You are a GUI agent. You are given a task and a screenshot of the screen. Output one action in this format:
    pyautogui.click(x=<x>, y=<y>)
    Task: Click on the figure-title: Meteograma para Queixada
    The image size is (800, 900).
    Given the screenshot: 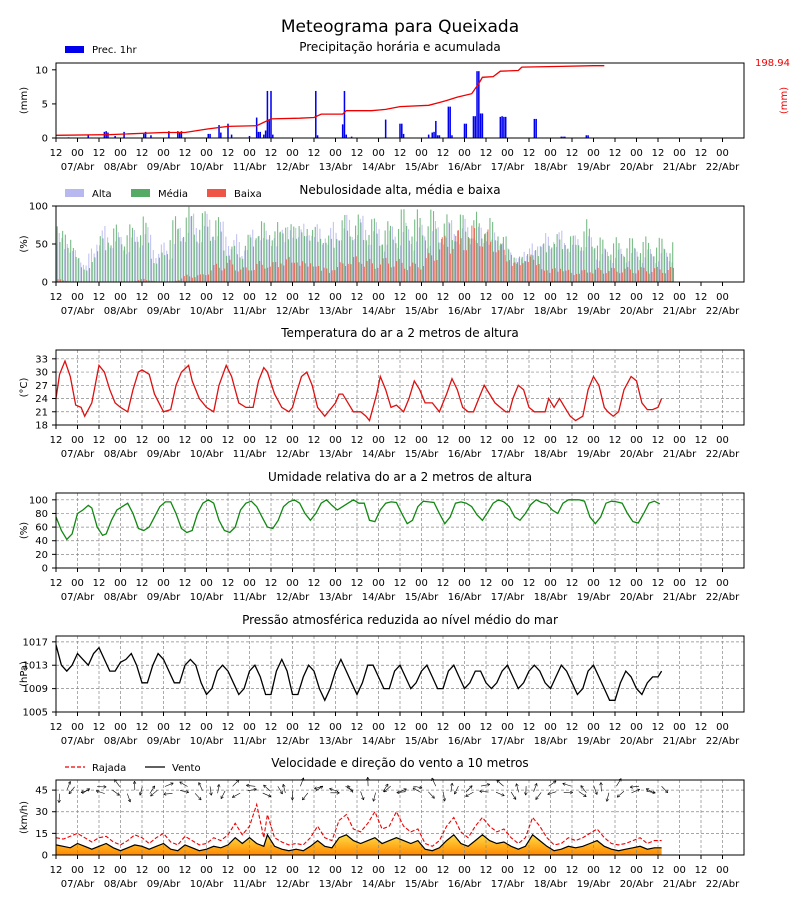 What is the action you would take?
    pyautogui.click(x=400, y=27)
    